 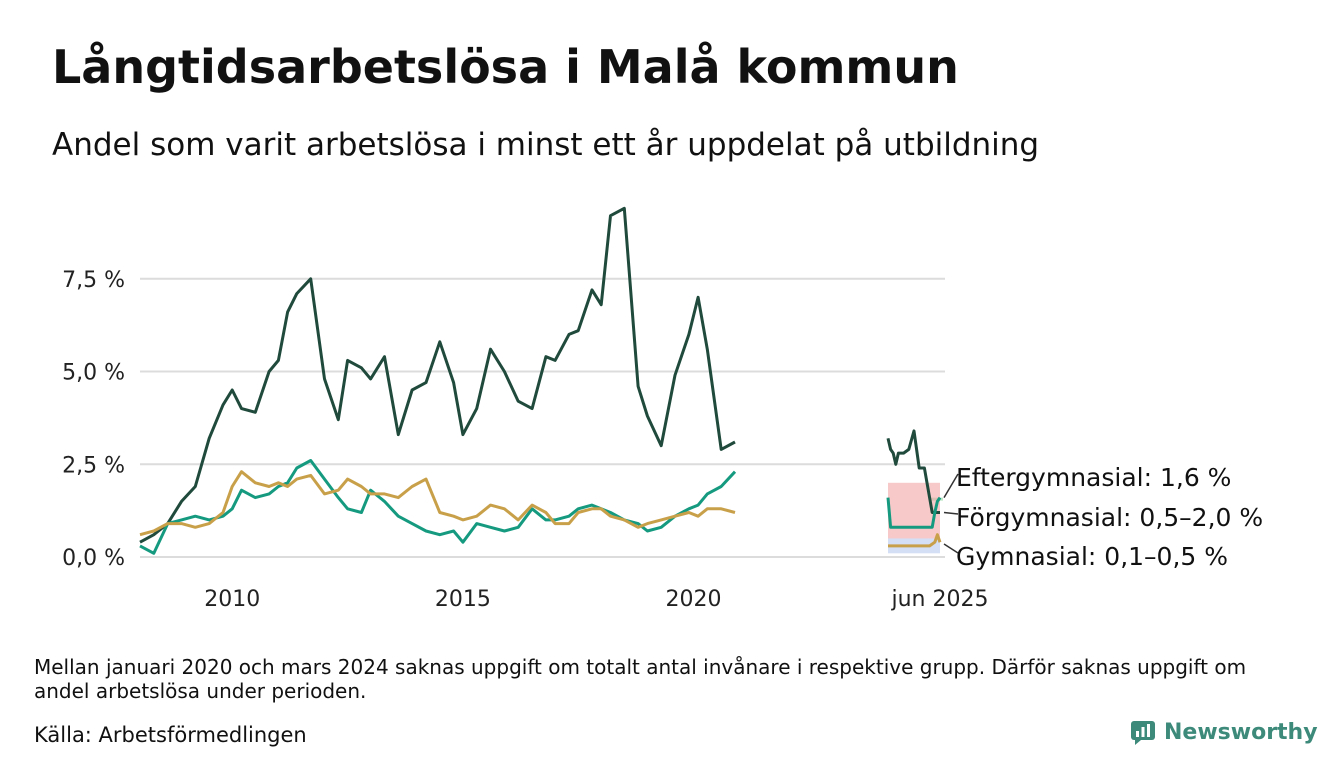 What do you see at coordinates (93, 280) in the screenshot?
I see `y-tick-label: 7,5 %` at bounding box center [93, 280].